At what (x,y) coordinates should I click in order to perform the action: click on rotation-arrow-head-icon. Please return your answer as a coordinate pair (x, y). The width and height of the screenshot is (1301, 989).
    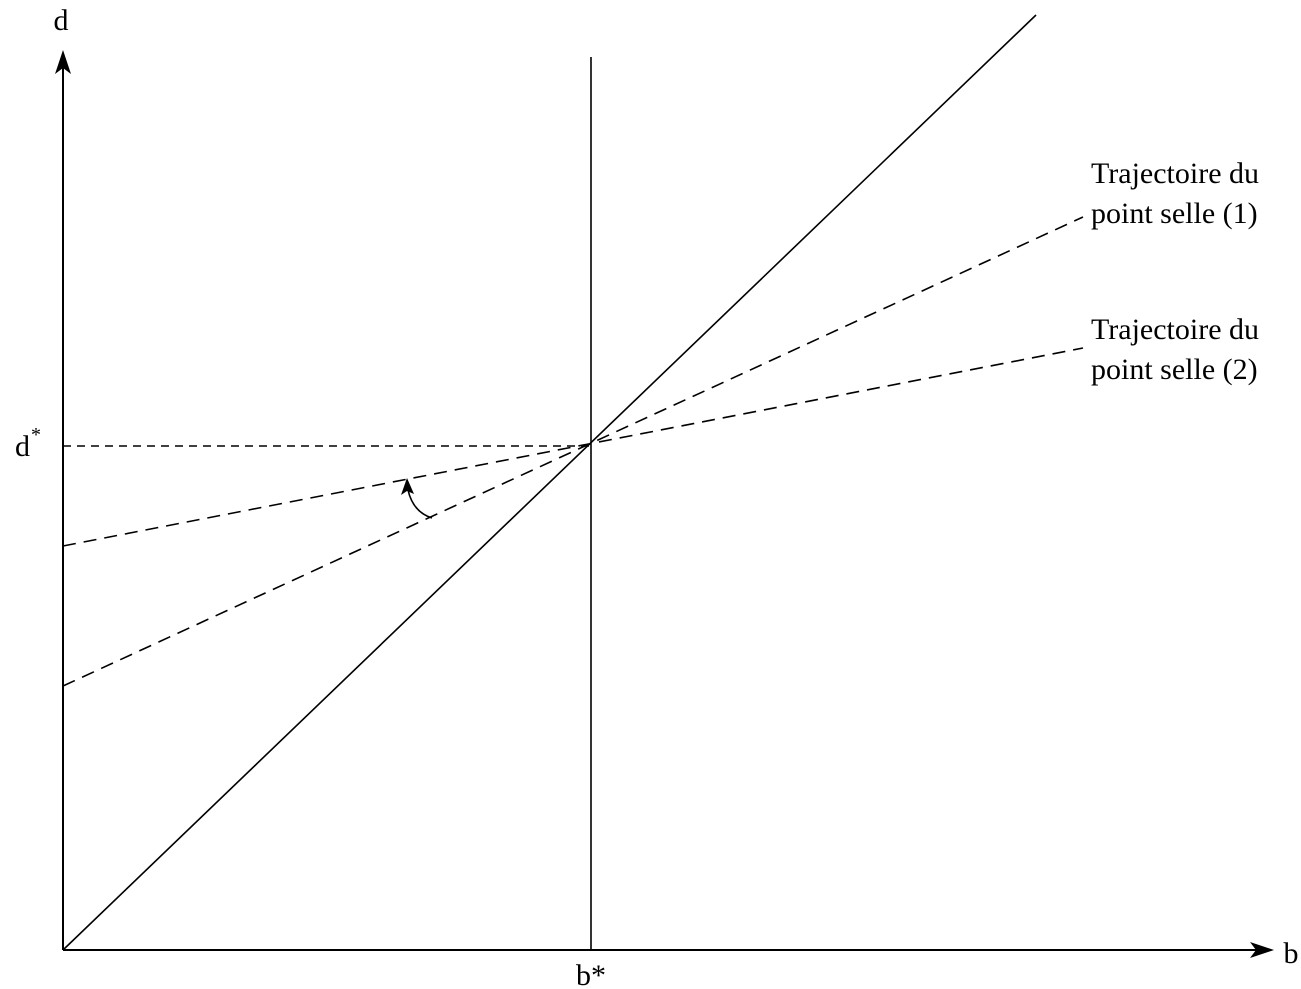
    Looking at the image, I should click on (407, 486).